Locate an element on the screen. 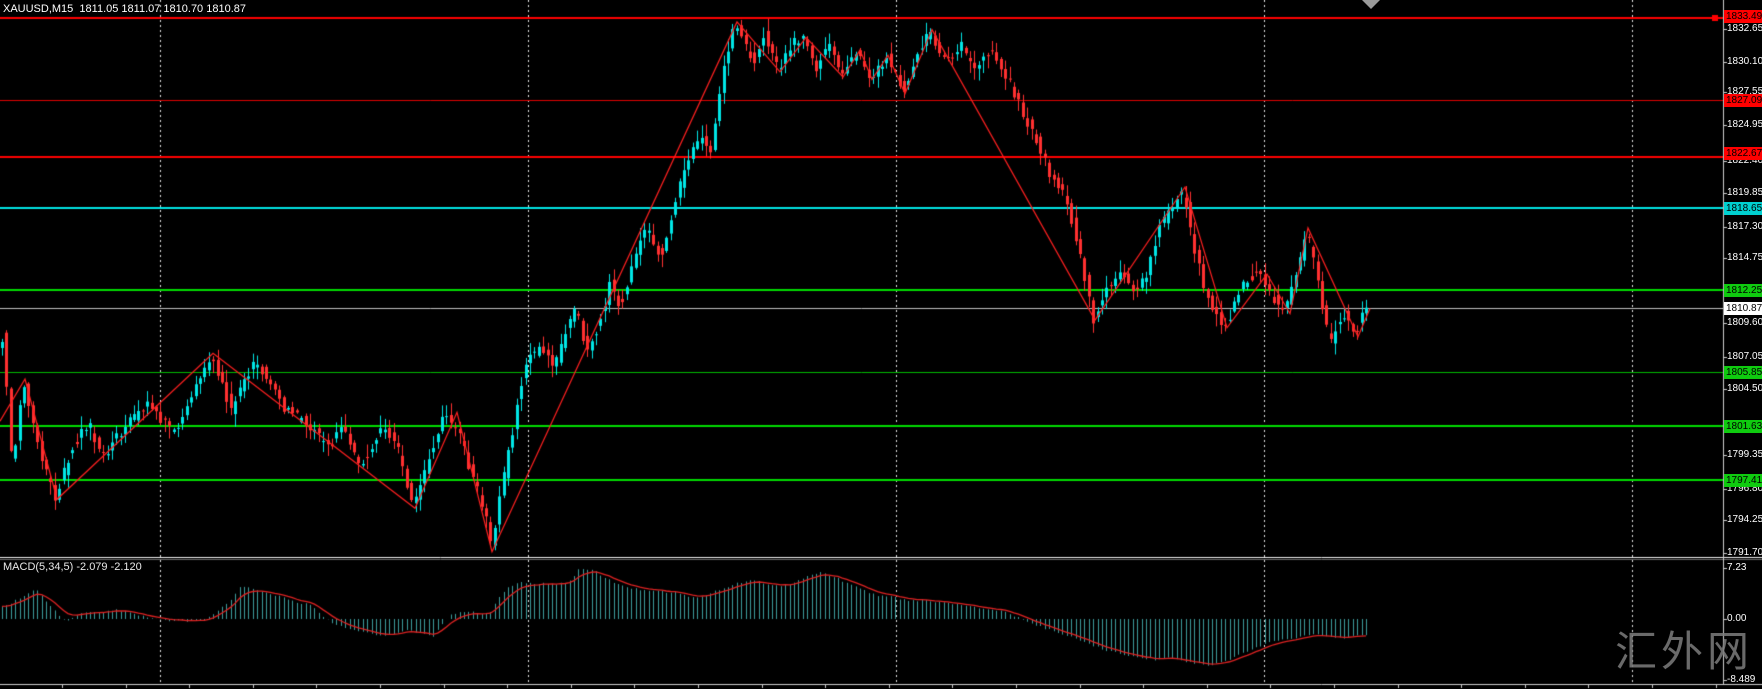 Image resolution: width=1762 pixels, height=689 pixels. price-tick-label: 1827.55 is located at coordinates (1744, 91).